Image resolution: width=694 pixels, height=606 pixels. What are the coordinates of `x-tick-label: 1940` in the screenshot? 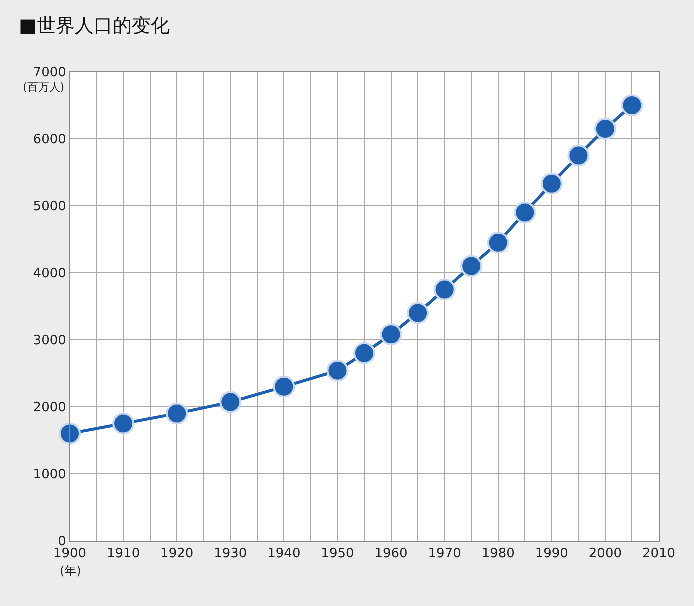 It's located at (284, 554).